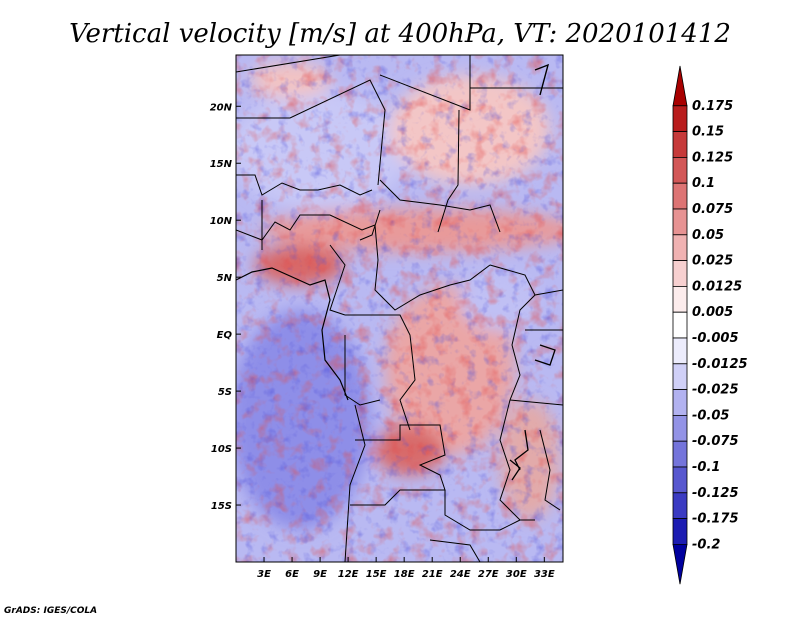 The image size is (800, 618). I want to click on boundary-botswana, so click(455, 550).